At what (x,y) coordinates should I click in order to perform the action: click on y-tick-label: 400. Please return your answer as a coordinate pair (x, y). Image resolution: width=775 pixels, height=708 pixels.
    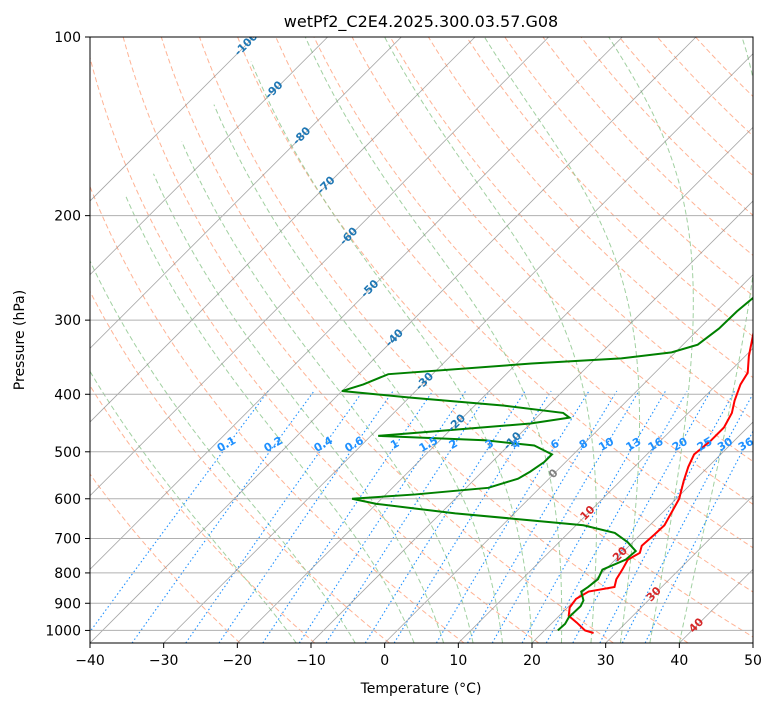
    Looking at the image, I should click on (67, 395).